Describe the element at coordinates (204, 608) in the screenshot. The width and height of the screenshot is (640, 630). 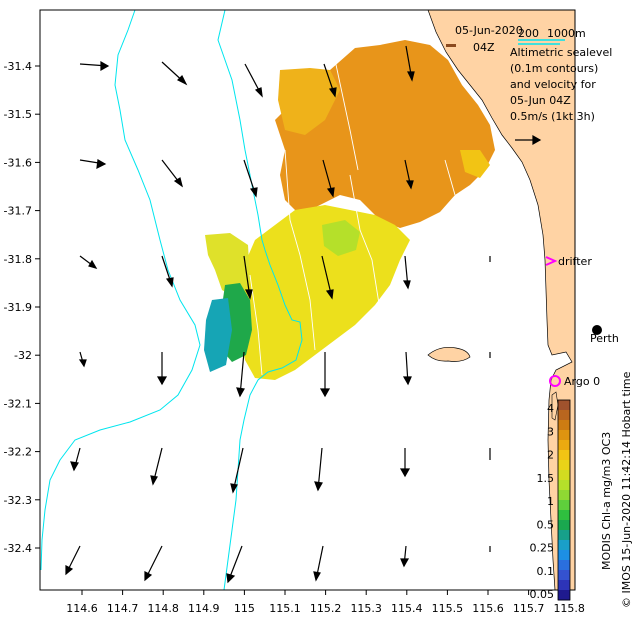
I see `x-tick-label: 114.9` at that location.